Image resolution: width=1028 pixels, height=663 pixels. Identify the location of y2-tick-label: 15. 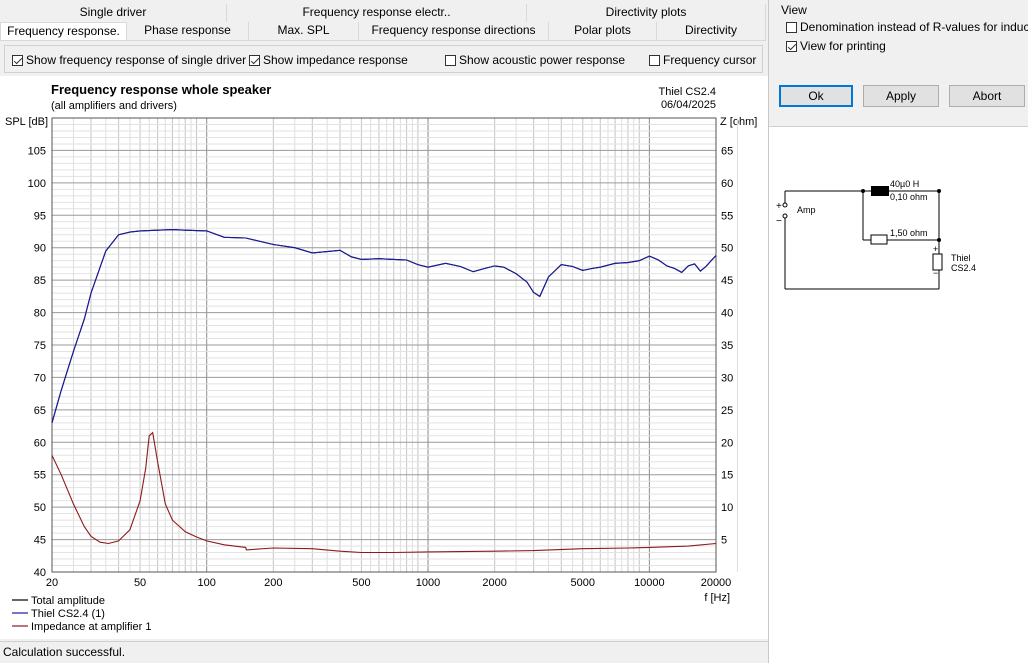
(727, 476).